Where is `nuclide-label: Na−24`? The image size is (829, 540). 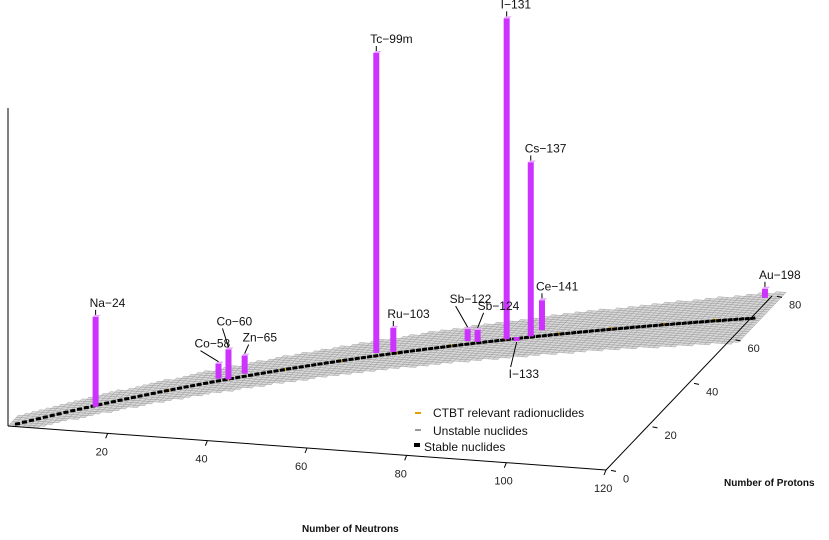 nuclide-label: Na−24 is located at coordinates (108, 303).